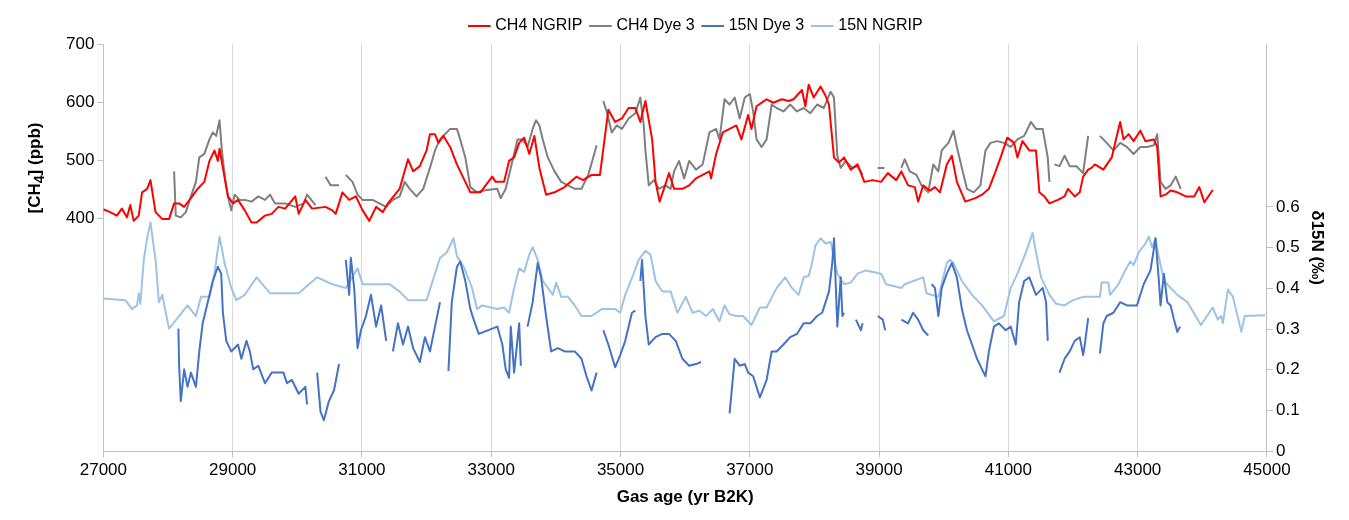 This screenshot has width=1349, height=520. Describe the element at coordinates (1287, 369) in the screenshot. I see `y2-tick-label: 0.2` at that location.